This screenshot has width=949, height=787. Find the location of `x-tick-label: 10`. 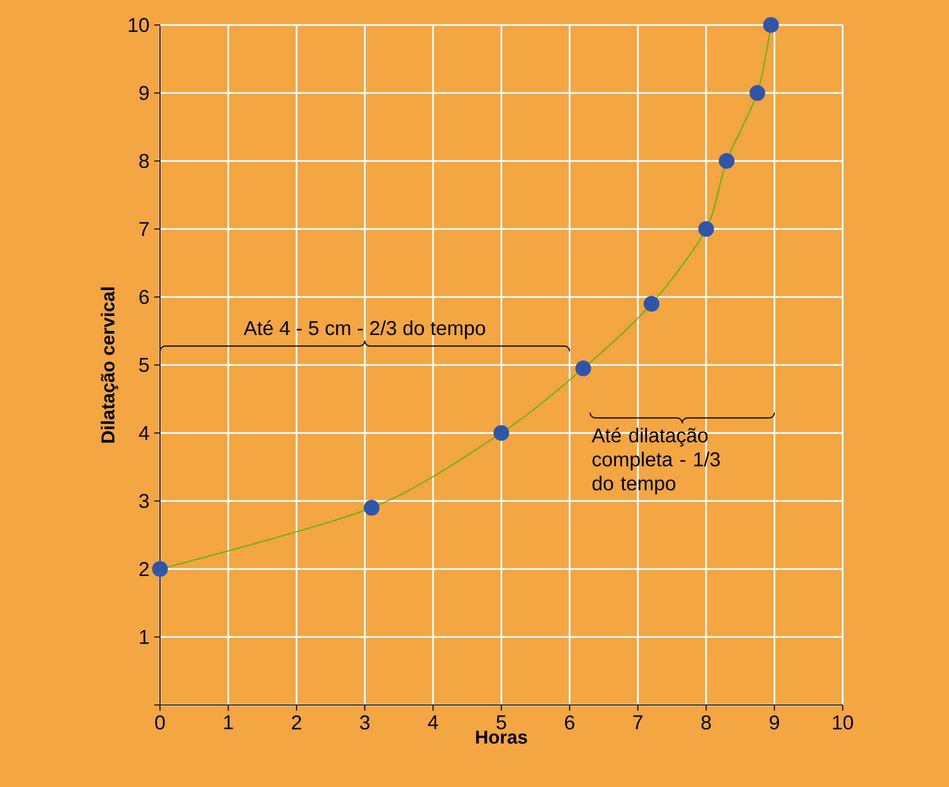

x-tick-label: 10 is located at coordinates (843, 722).